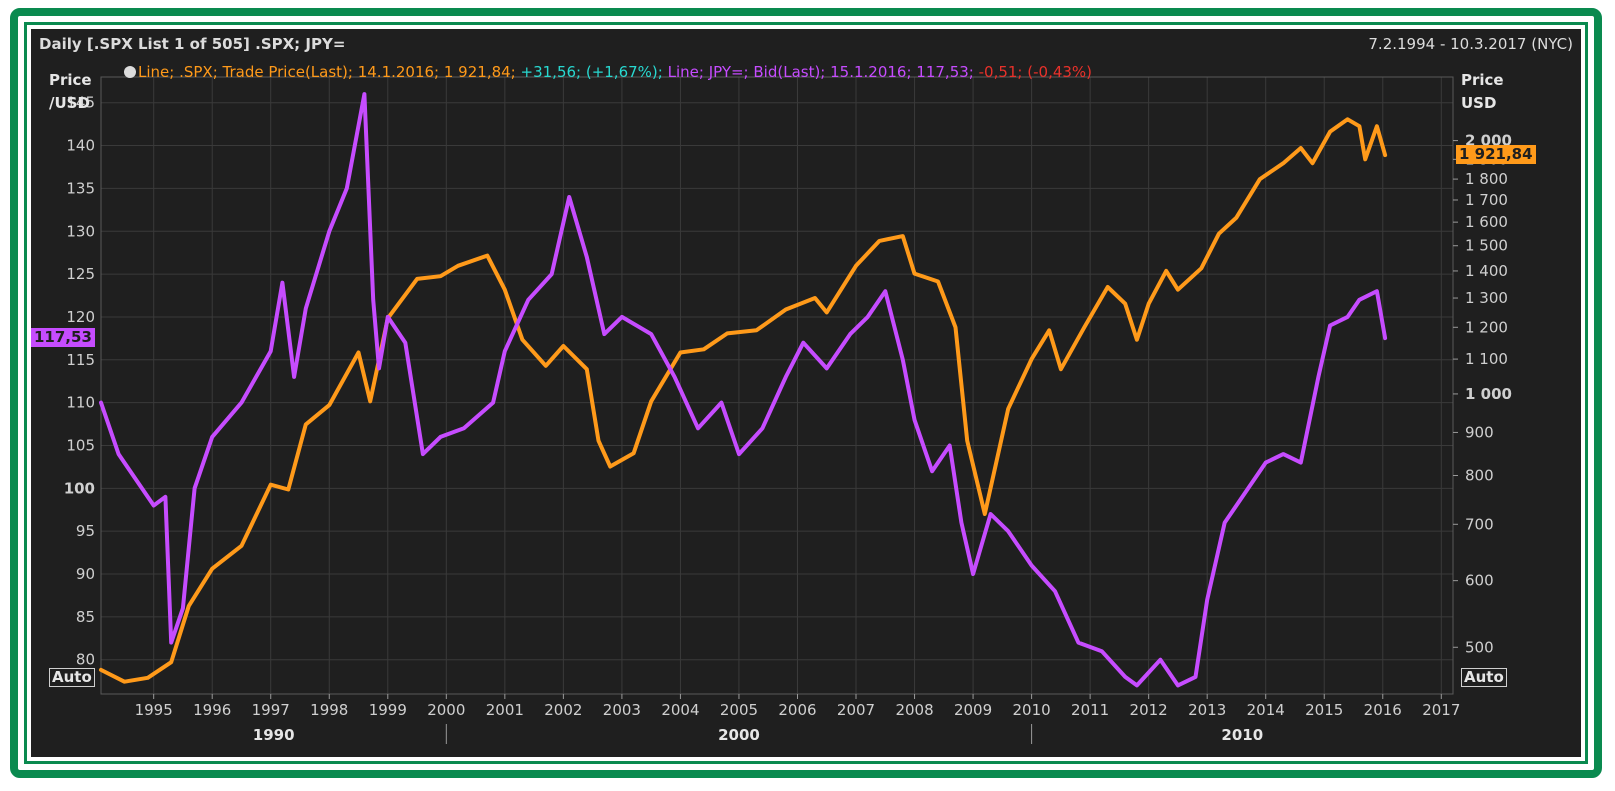 The width and height of the screenshot is (1615, 791). Describe the element at coordinates (80, 146) in the screenshot. I see `y-left-tick-label: 140` at that location.